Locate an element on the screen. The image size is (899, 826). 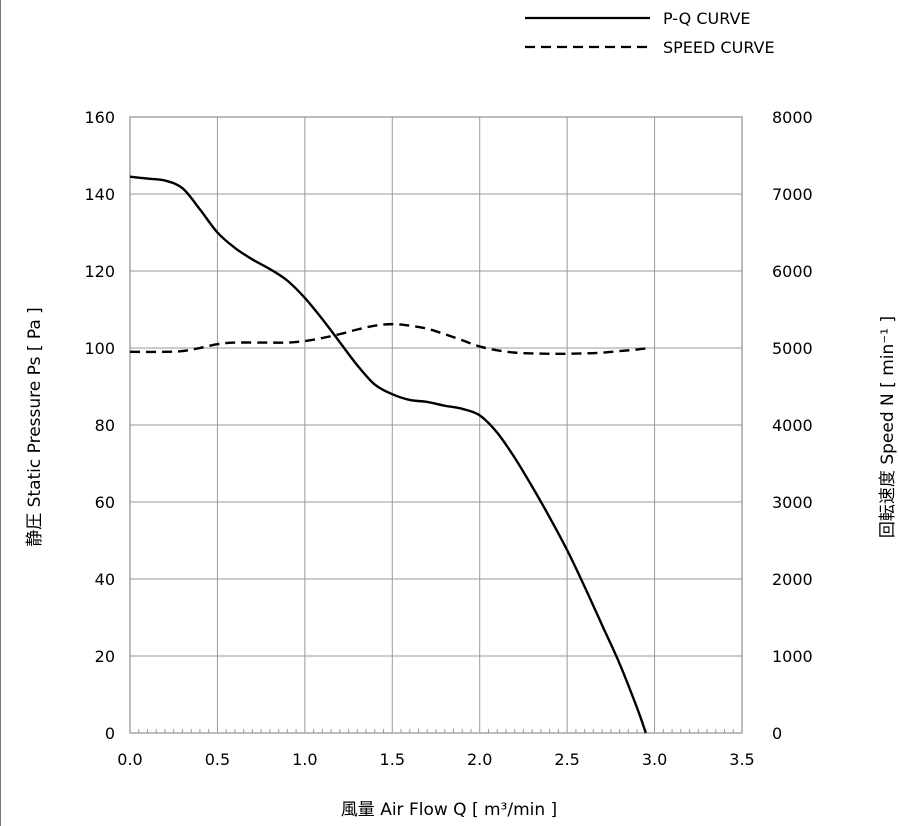
x-tick-label-2.5: 2.5 is located at coordinates (566, 759).